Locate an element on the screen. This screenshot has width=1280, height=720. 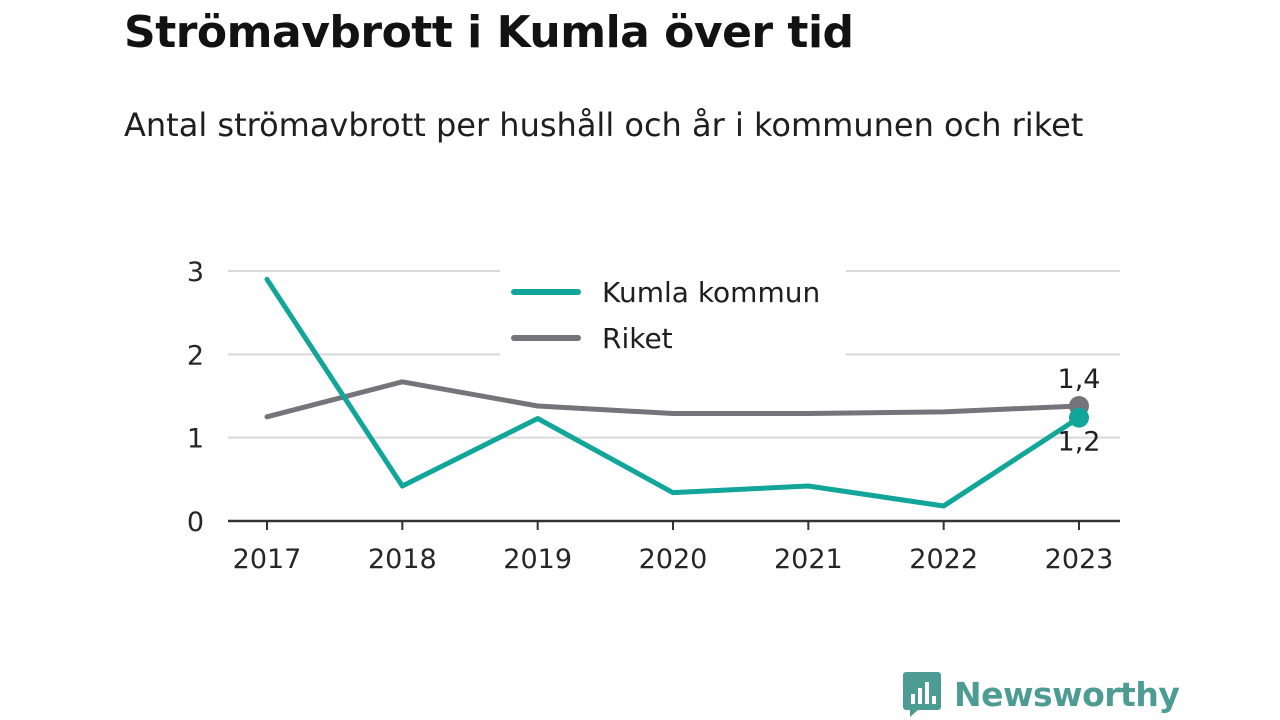
x-tick-label-2017: 2017 is located at coordinates (267, 559).